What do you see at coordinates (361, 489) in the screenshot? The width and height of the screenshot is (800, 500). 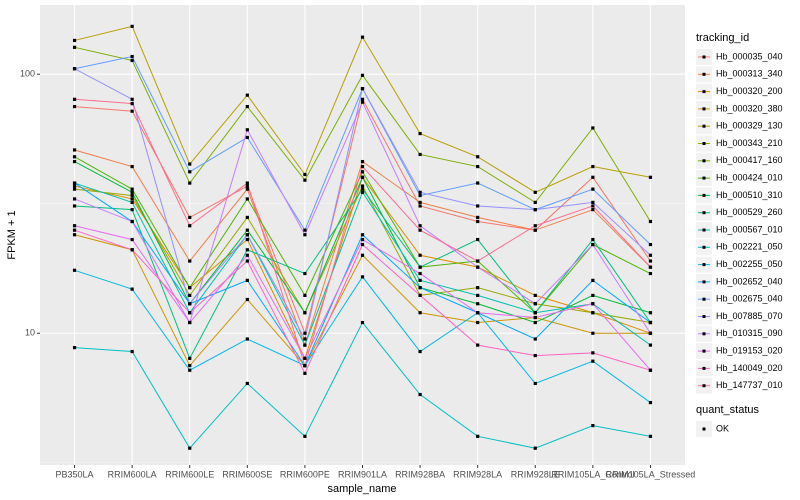 I see `x-axis-title: sample_name` at bounding box center [361, 489].